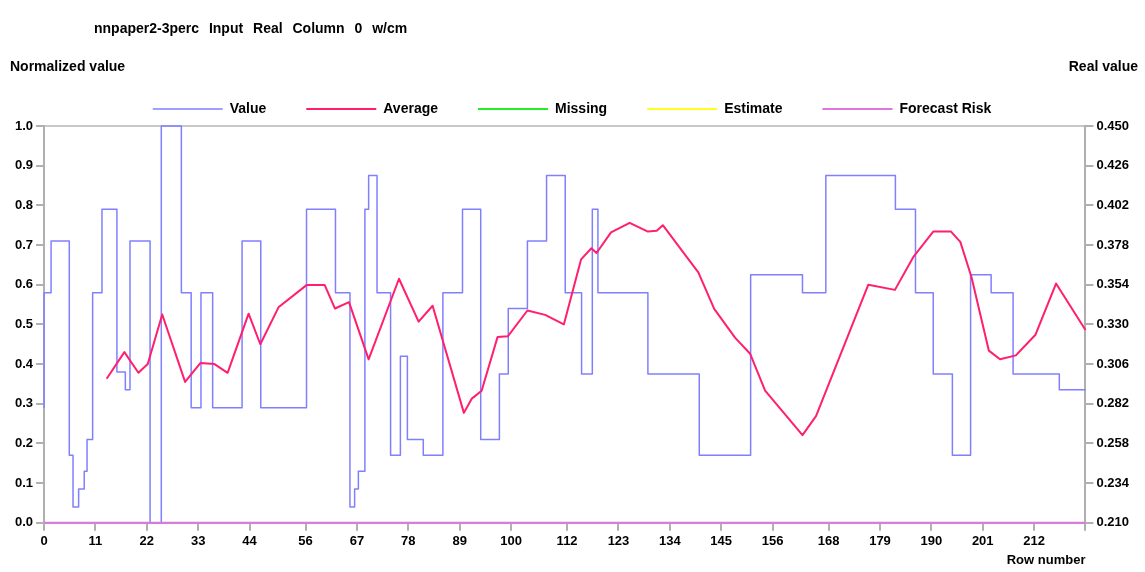 This screenshot has height=572, width=1145. I want to click on x-tick-label: 22, so click(147, 541).